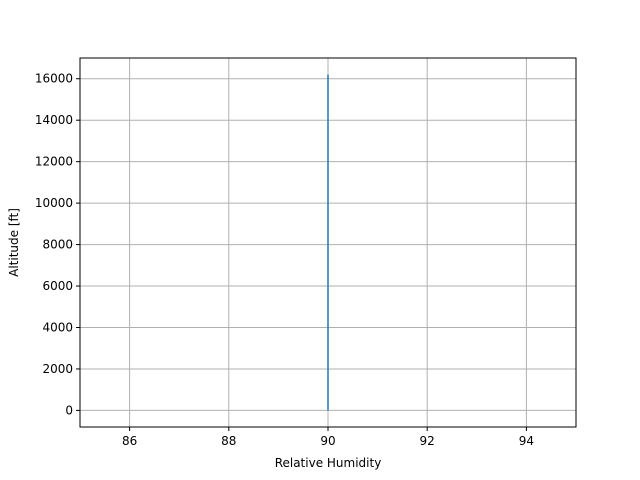  What do you see at coordinates (54, 203) in the screenshot?
I see `y-tick-label: 10000` at bounding box center [54, 203].